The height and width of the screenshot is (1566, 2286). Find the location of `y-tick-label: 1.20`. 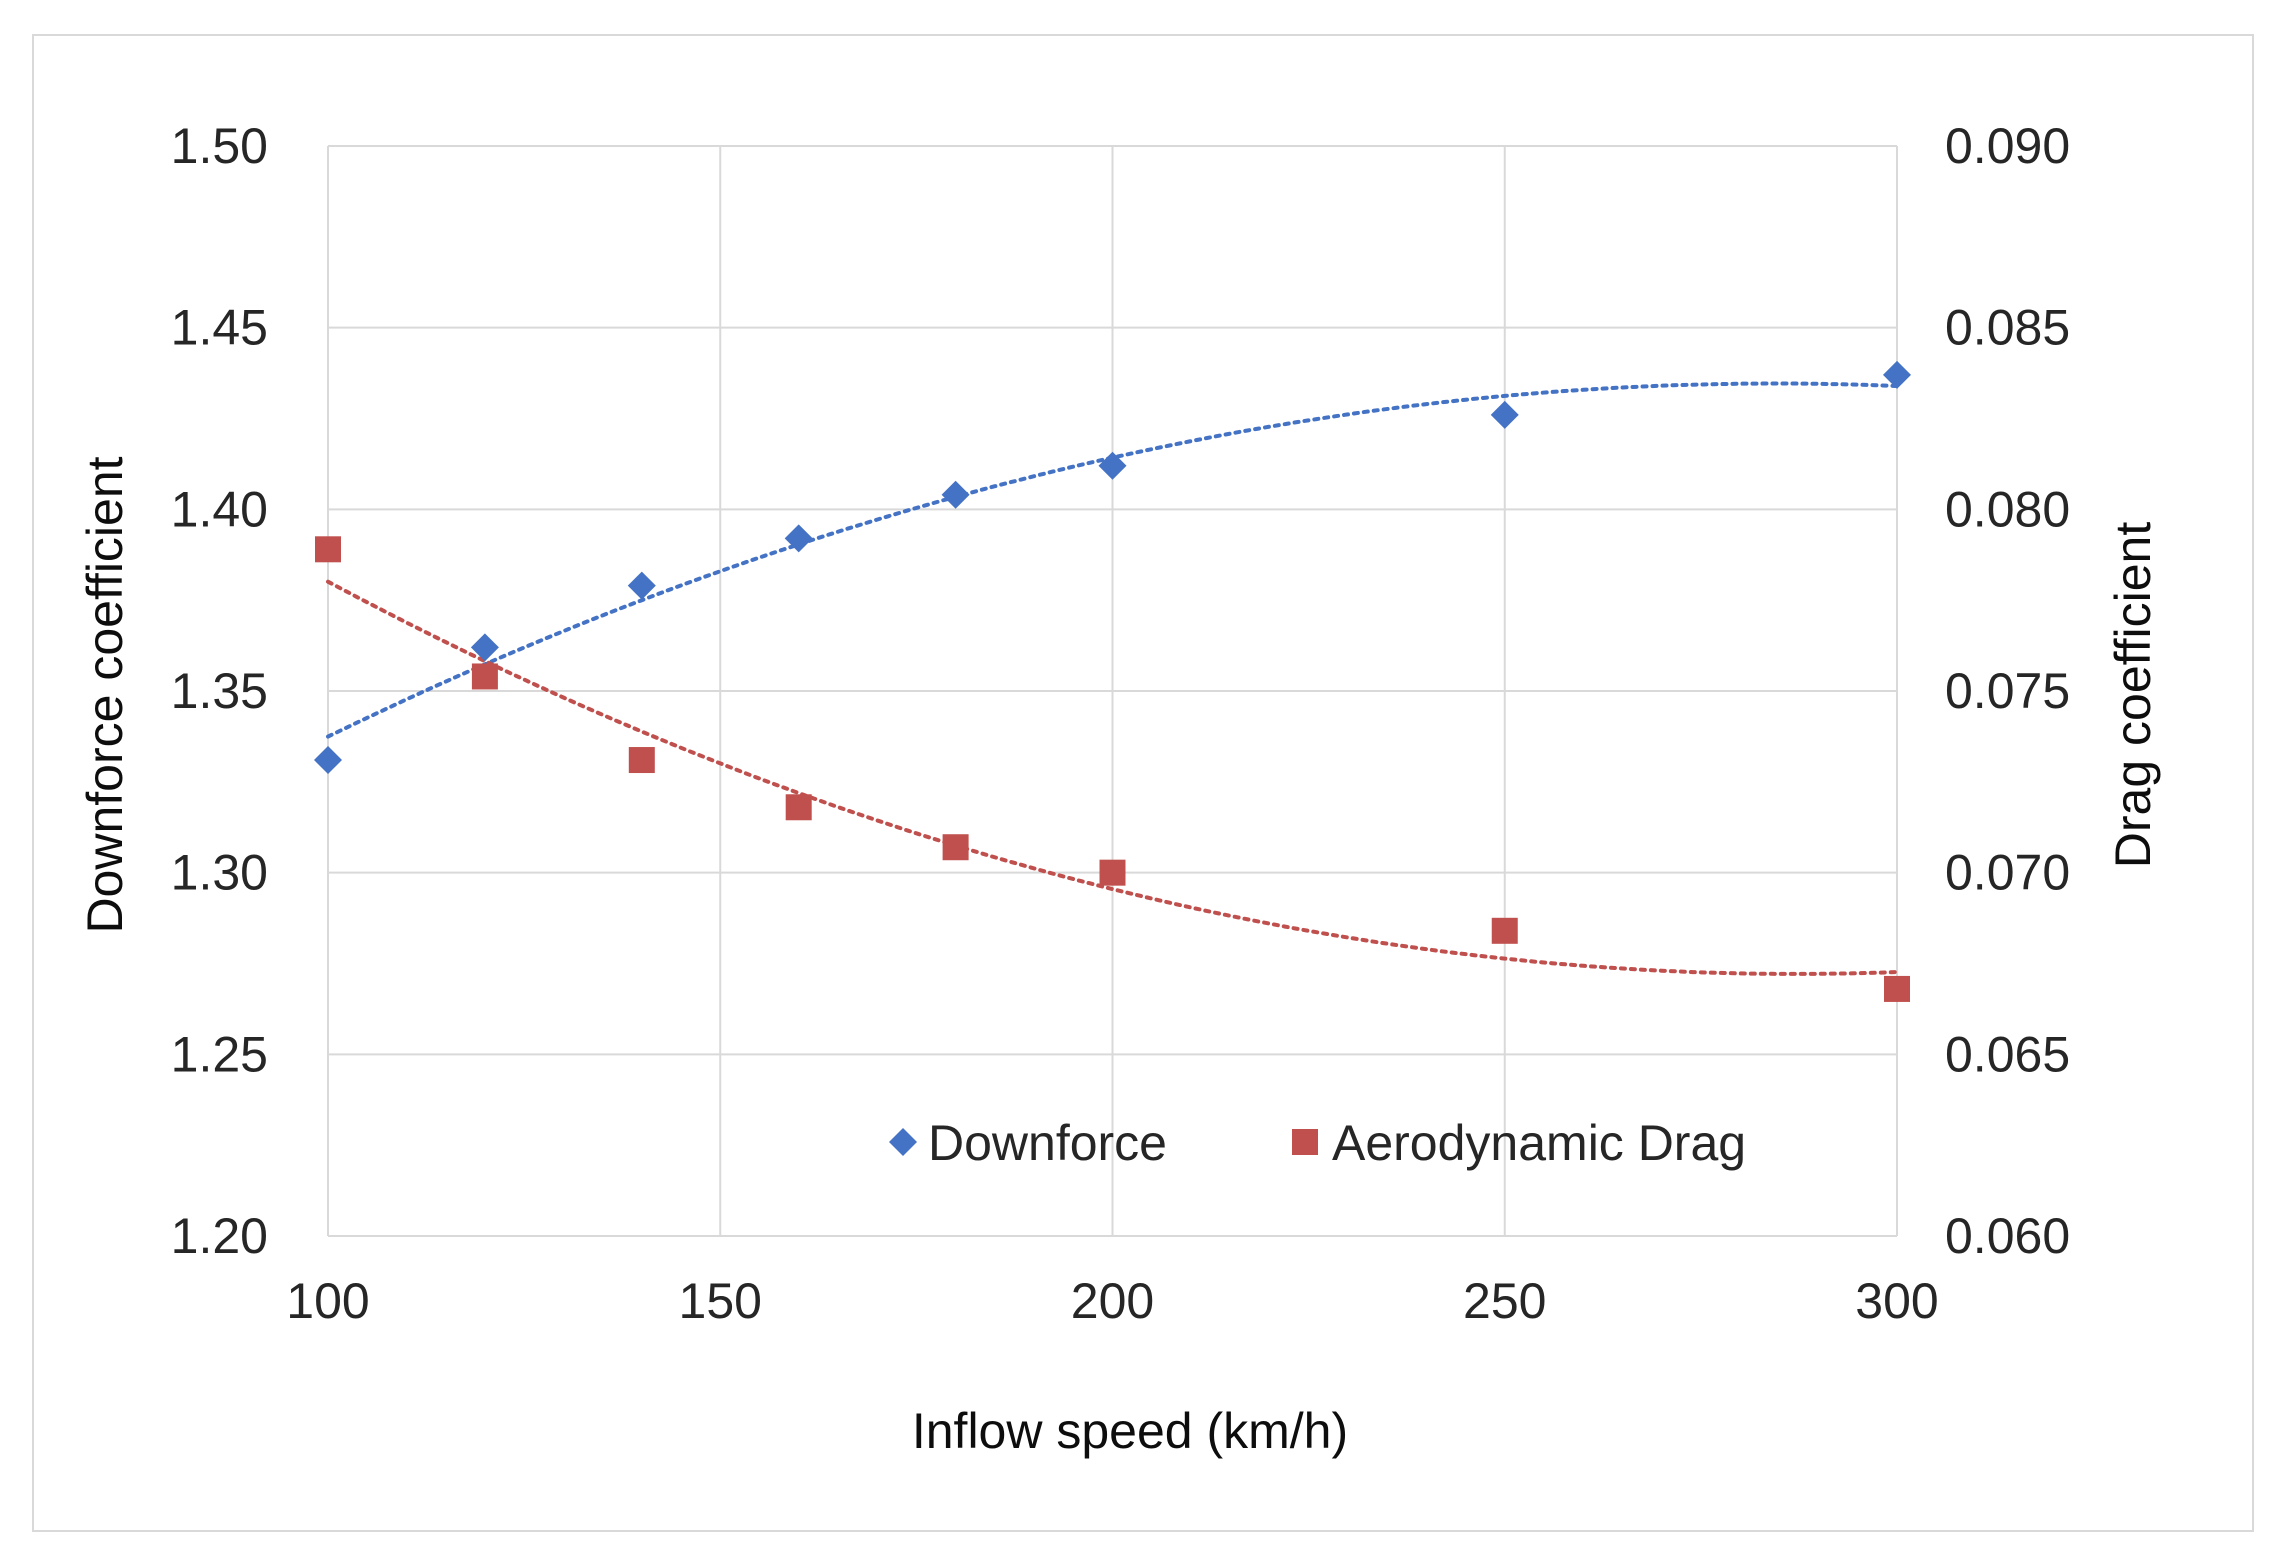

y-tick-label: 1.20 is located at coordinates (219, 1236).